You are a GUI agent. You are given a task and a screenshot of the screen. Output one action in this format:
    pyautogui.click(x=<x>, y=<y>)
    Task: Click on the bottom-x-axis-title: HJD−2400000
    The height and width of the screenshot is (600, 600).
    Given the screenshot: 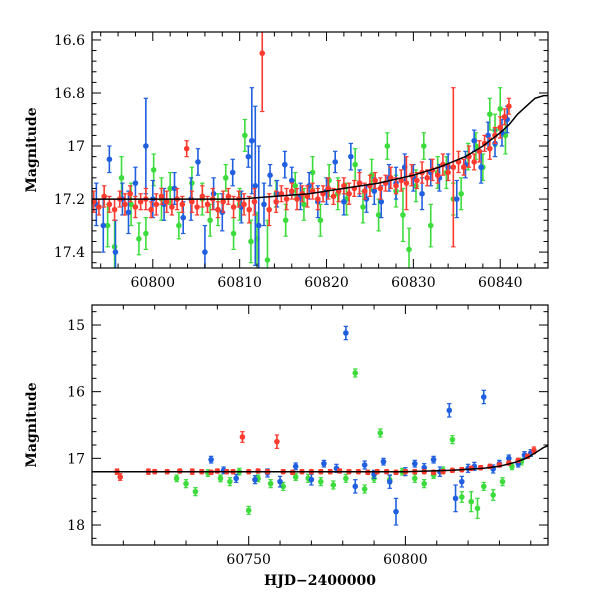 What is the action you would take?
    pyautogui.click(x=320, y=581)
    